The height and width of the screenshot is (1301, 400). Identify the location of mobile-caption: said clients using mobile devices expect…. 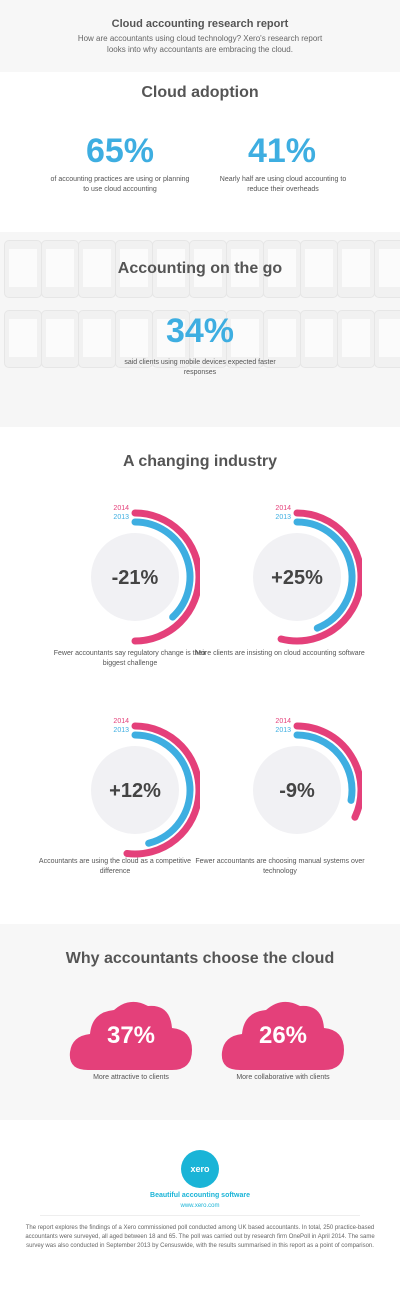
(200, 367).